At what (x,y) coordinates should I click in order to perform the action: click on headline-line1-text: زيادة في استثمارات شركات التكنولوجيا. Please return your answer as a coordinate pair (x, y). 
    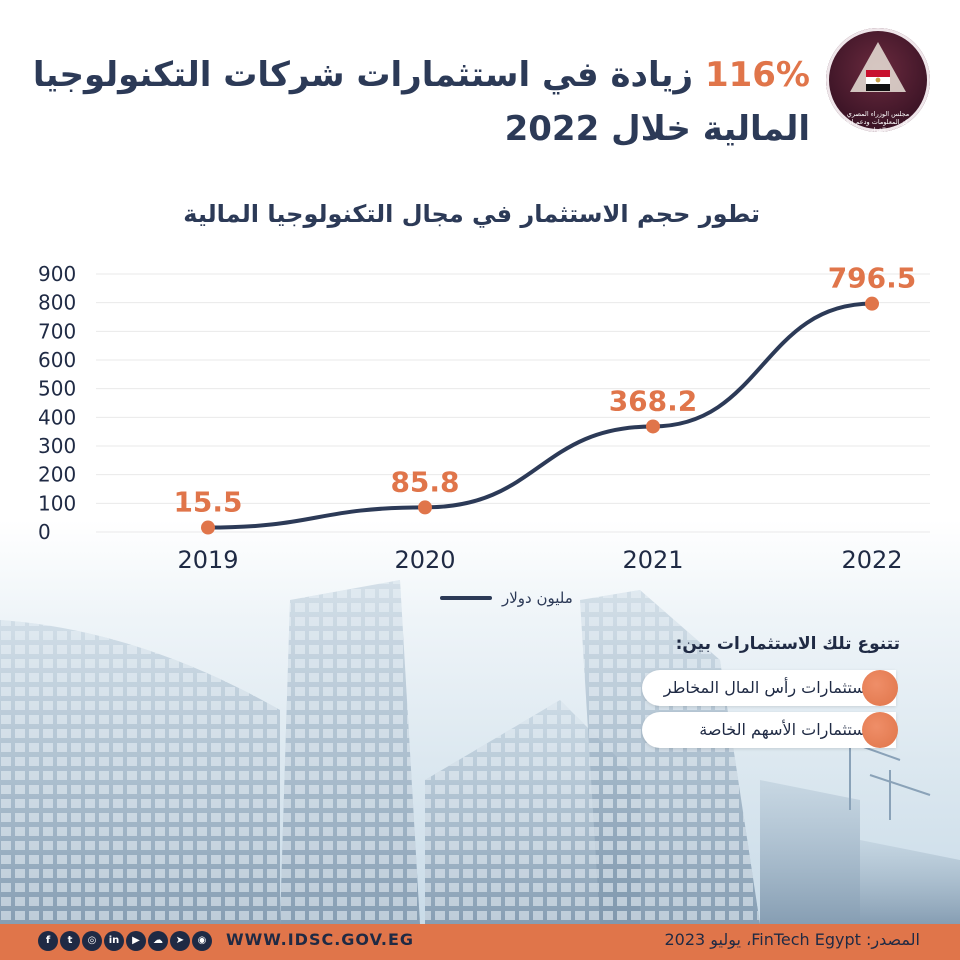
    Looking at the image, I should click on (363, 75).